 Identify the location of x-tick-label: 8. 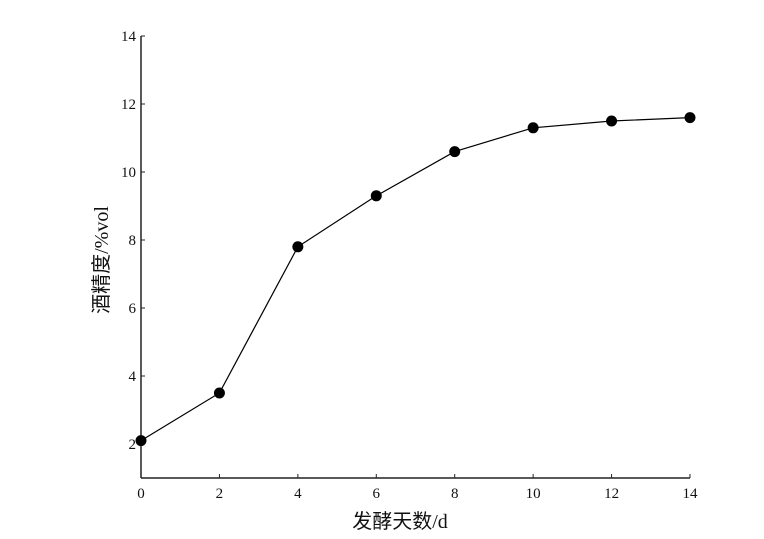
(455, 494).